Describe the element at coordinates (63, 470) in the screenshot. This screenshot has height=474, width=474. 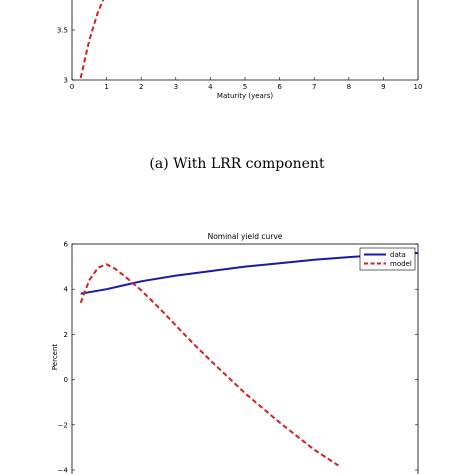
I see `panel-b-y-tick-label: −4` at that location.